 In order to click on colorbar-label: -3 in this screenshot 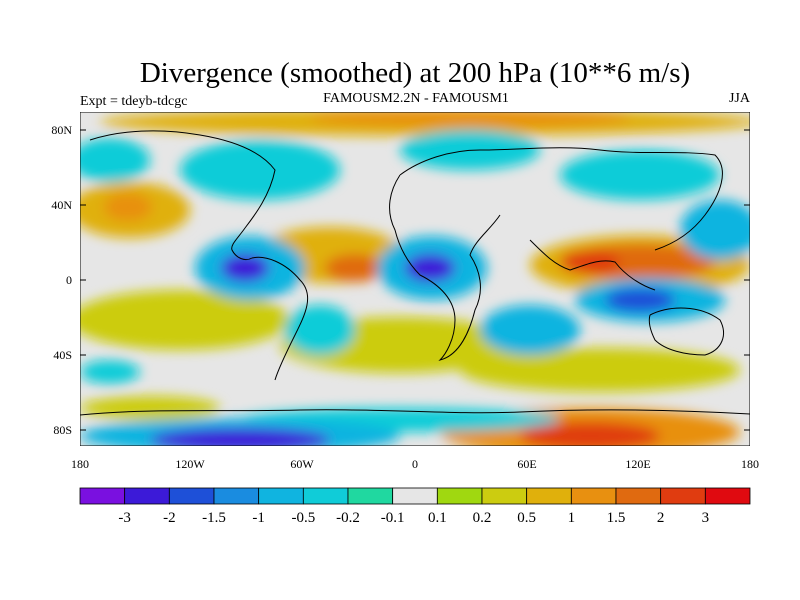, I will do `click(124, 518)`.